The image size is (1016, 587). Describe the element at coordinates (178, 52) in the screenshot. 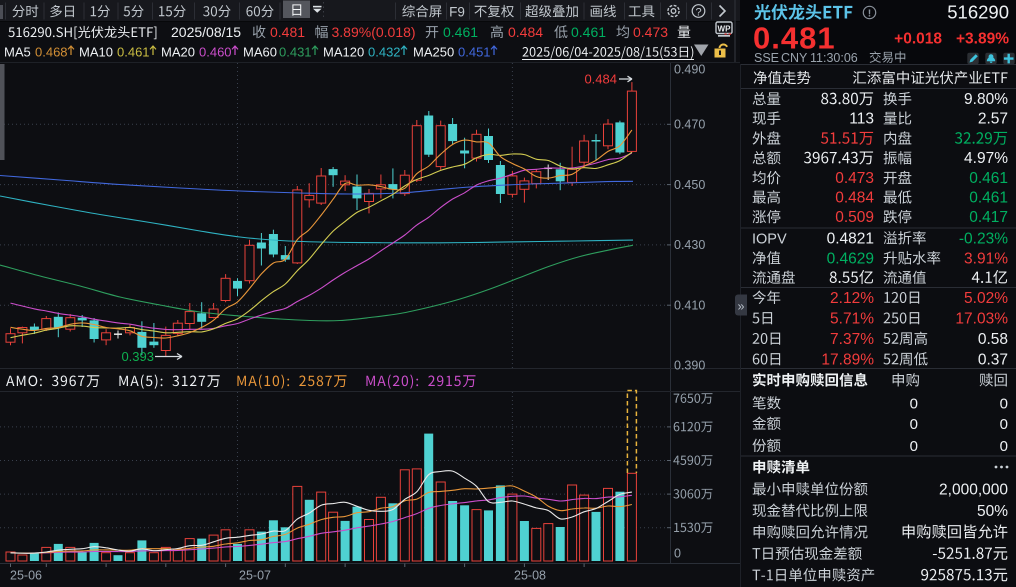

I see `svg-text: MA20` at that location.